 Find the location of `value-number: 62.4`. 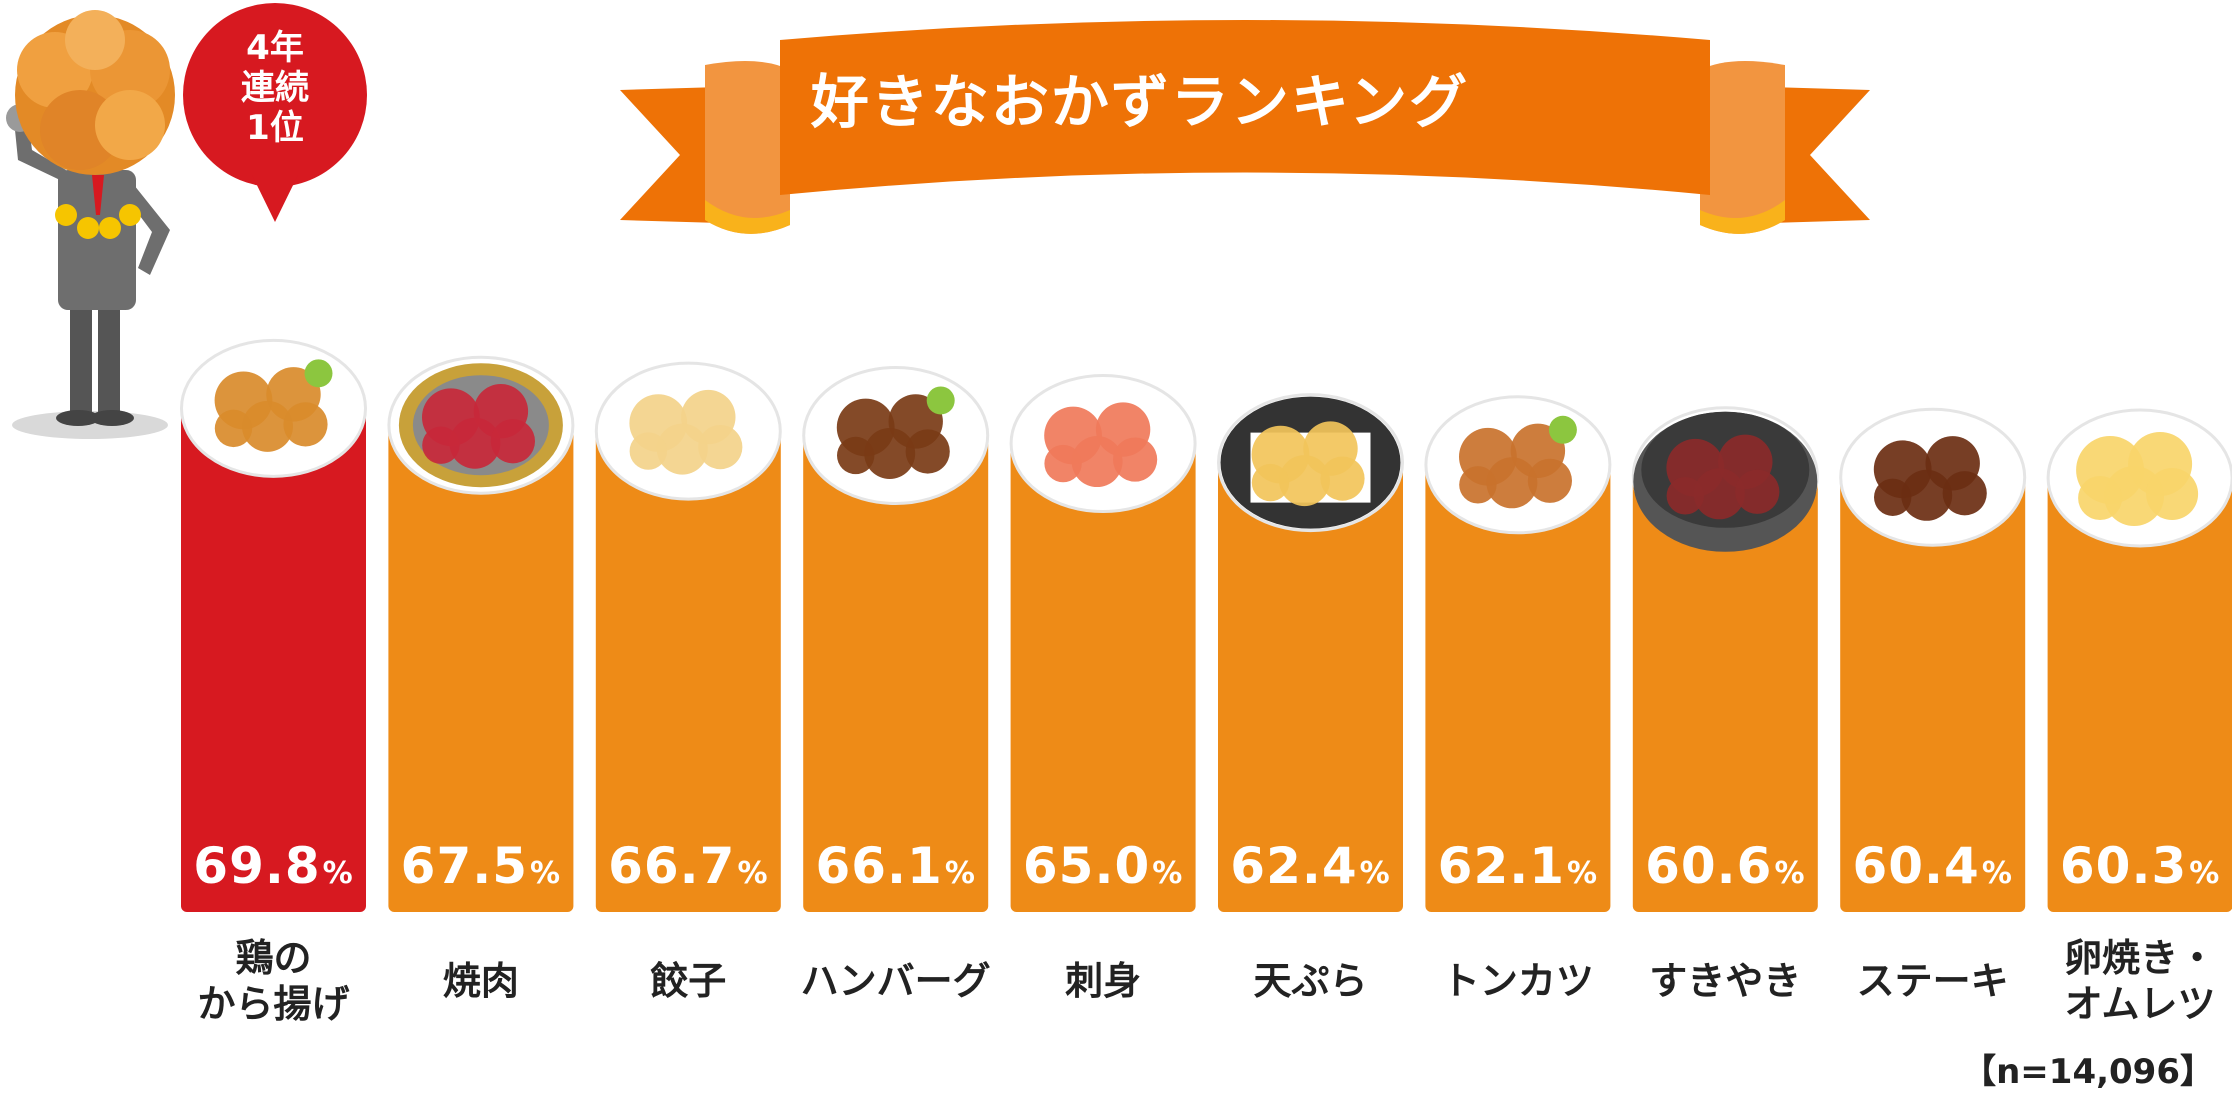

value-number: 62.4 is located at coordinates (1294, 866).